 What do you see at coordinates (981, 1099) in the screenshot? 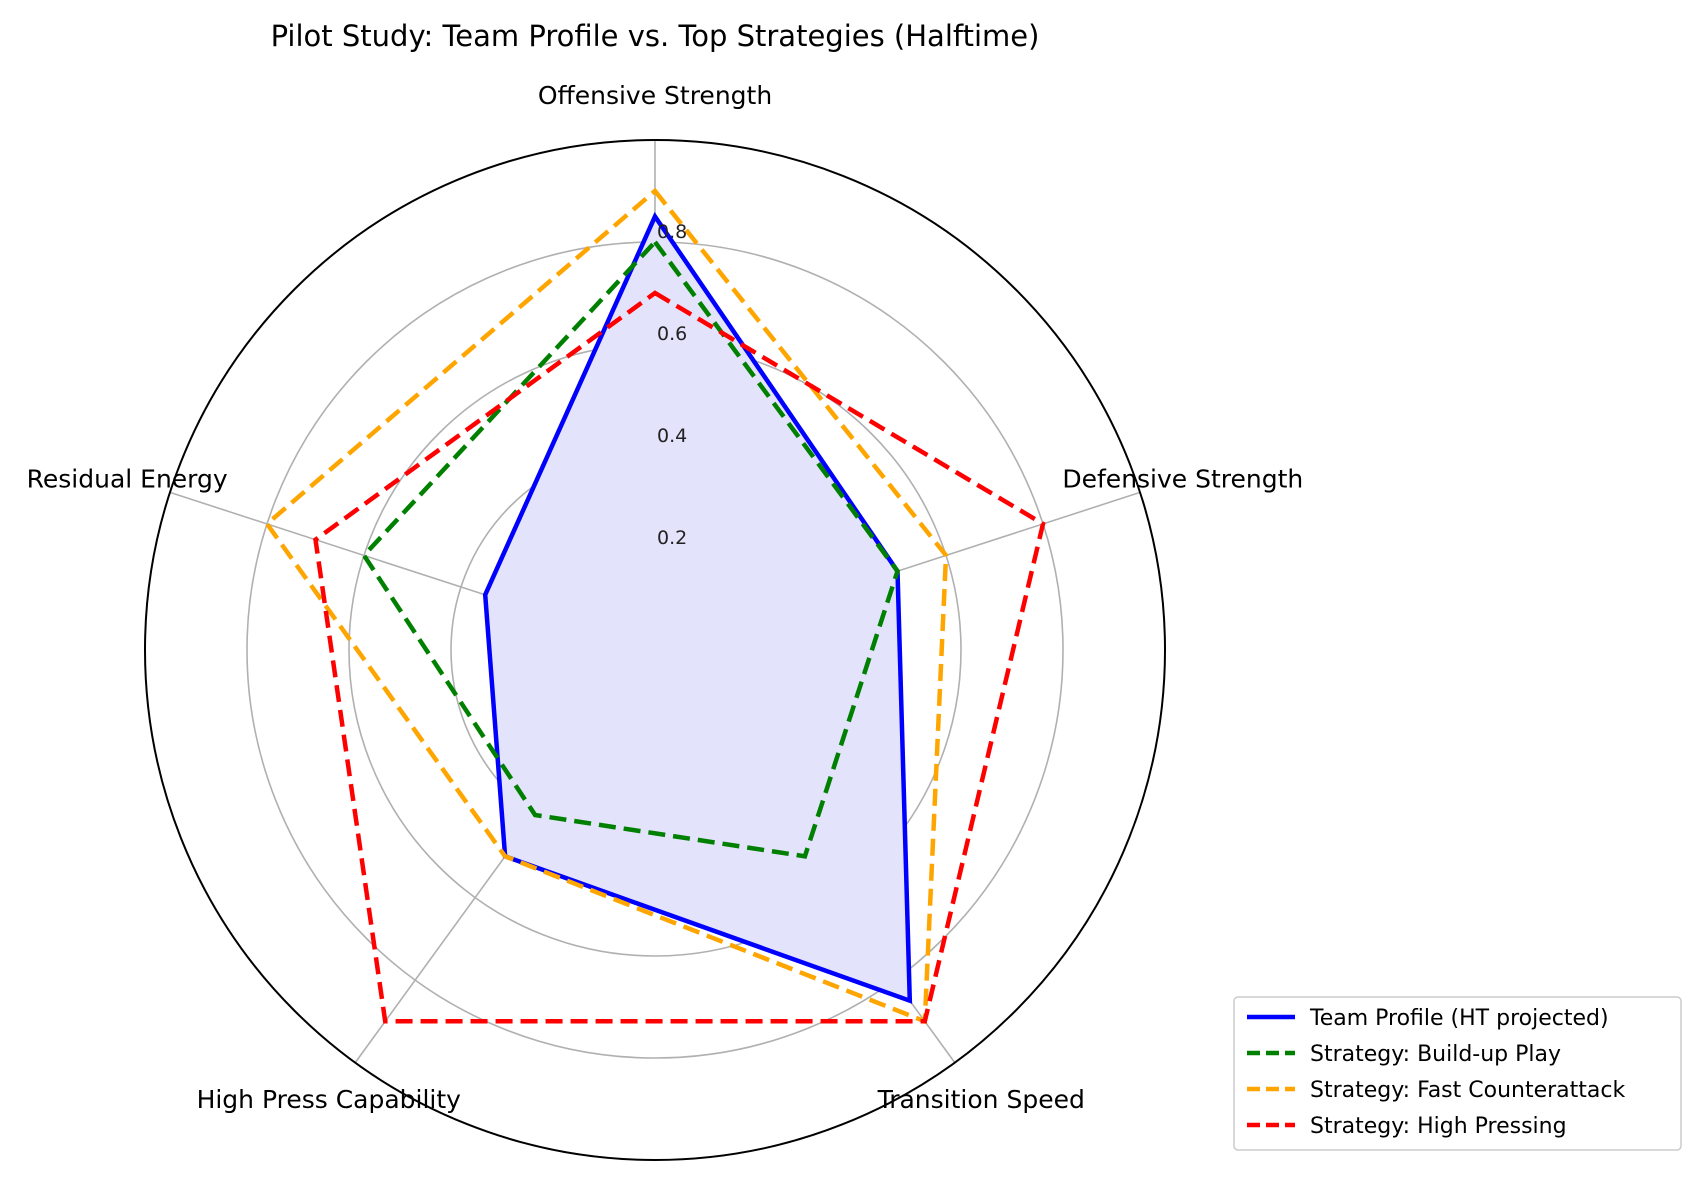
I see `axis-label-2: Transition Speed` at bounding box center [981, 1099].